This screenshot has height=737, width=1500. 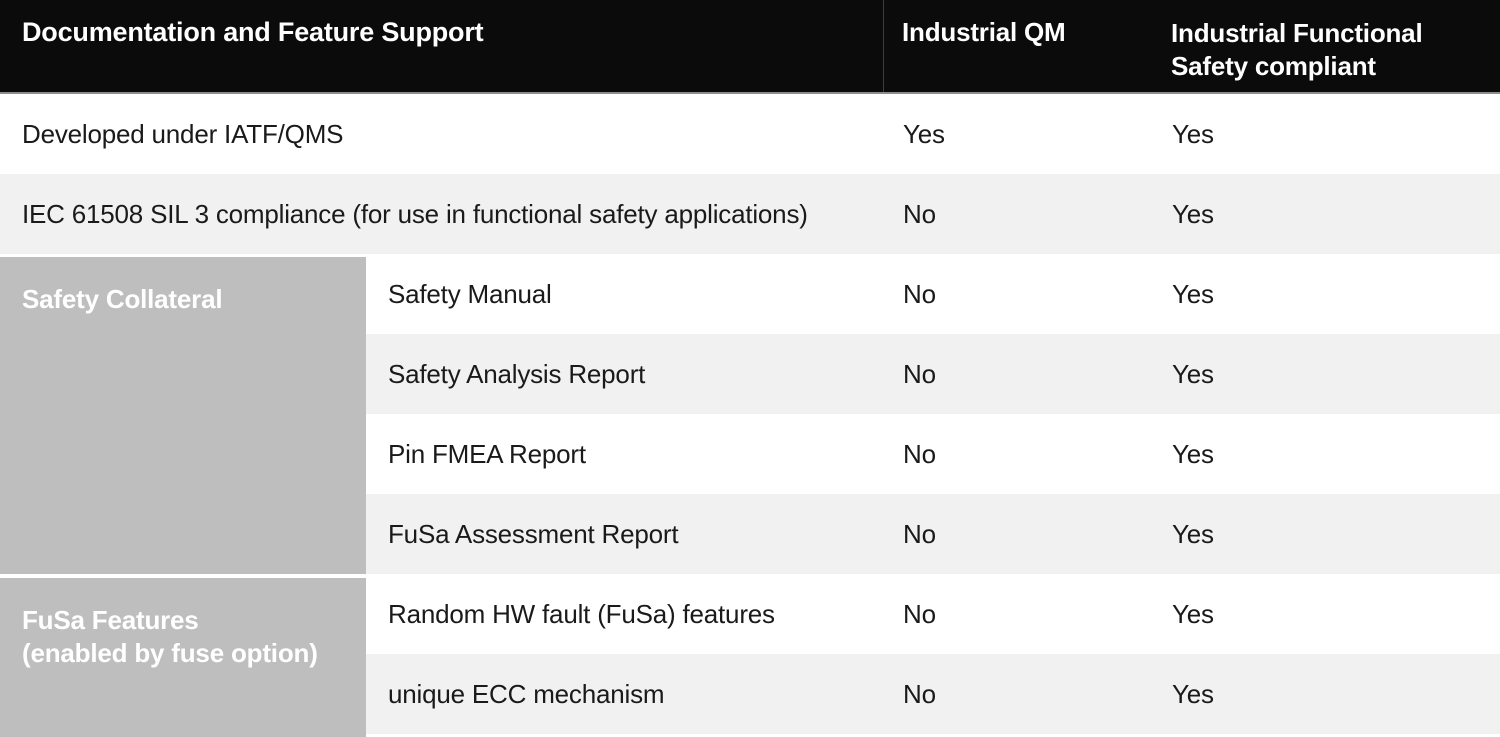 What do you see at coordinates (750, 134) in the screenshot?
I see `table-row: Developed under IATF/QMS Yes Yes` at bounding box center [750, 134].